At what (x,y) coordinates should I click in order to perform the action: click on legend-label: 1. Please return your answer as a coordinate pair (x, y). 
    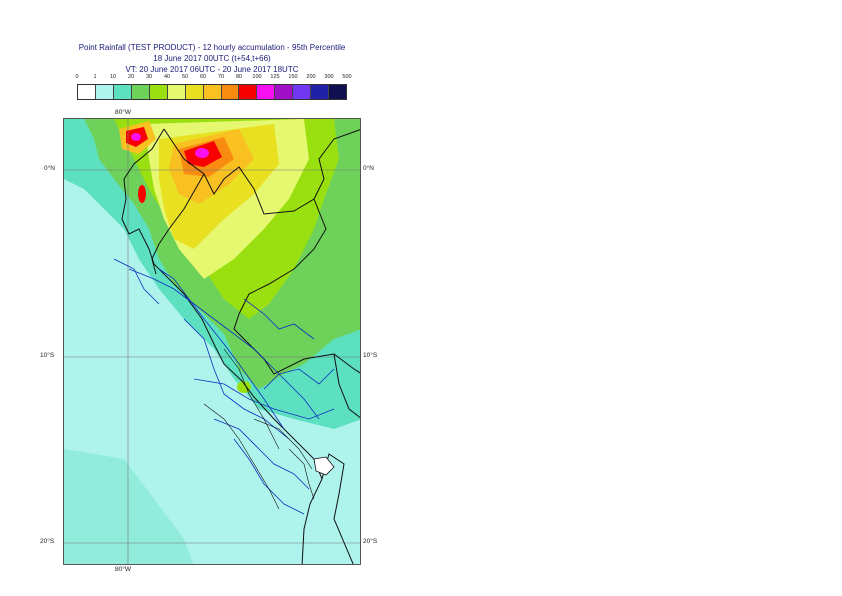
    Looking at the image, I should click on (95, 77).